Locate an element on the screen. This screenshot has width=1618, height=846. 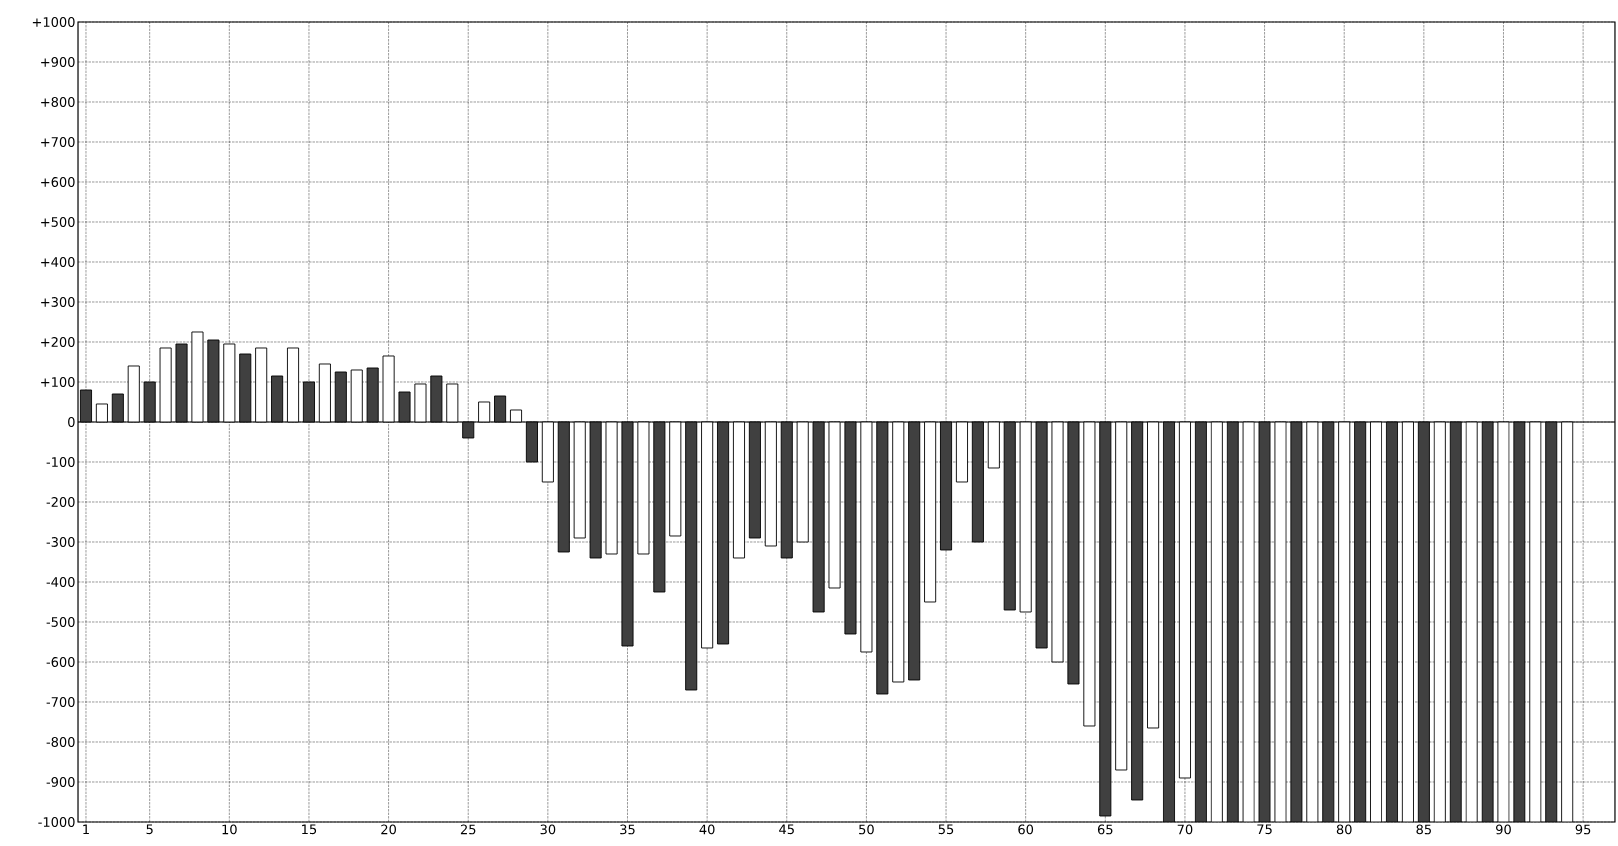
x-tick-label: 80 is located at coordinates (1344, 829).